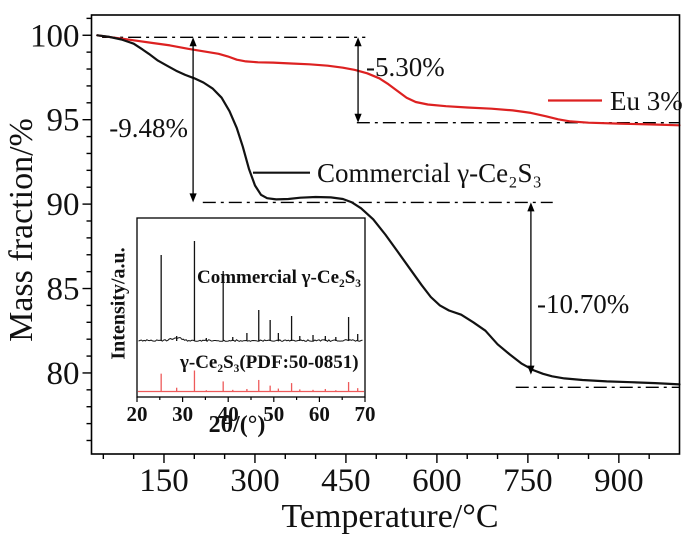  I want to click on x-tick-label: 450, so click(346, 481).